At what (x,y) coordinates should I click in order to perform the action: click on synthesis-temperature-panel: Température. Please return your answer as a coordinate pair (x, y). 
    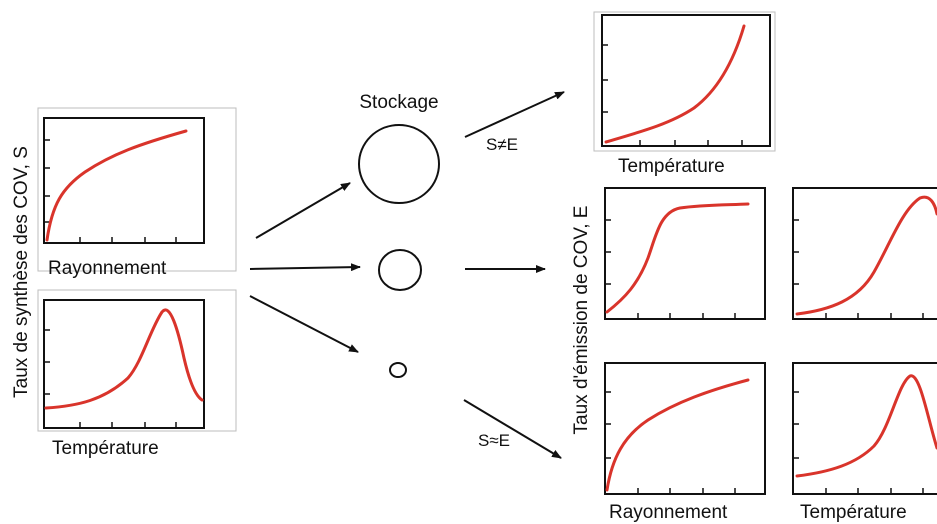
    Looking at the image, I should click on (137, 374).